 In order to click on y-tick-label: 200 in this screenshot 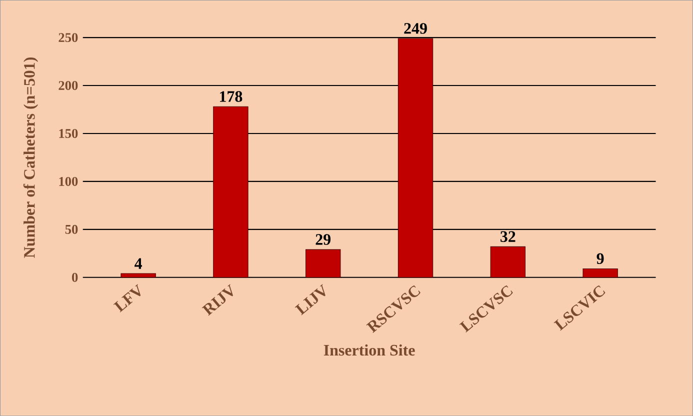, I will do `click(68, 85)`.